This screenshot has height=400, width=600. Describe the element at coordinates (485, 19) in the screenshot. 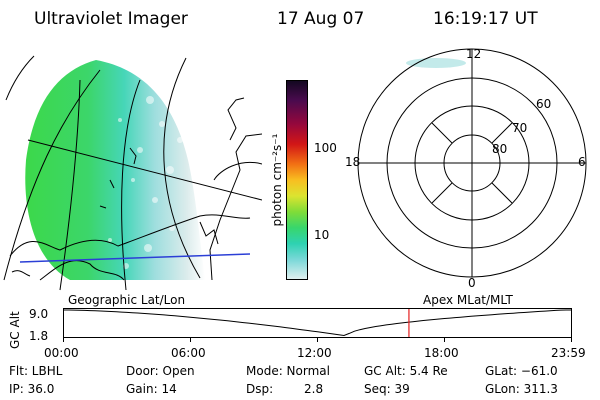

I see `observation-time: 16:19:17 UT` at that location.